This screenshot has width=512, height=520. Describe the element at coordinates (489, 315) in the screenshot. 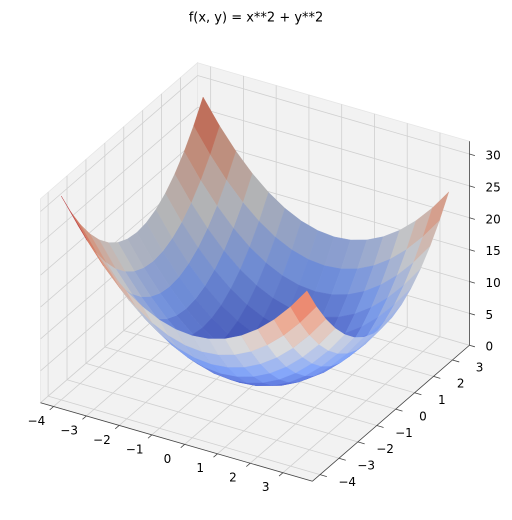

I see `z-tick-label: 5` at that location.